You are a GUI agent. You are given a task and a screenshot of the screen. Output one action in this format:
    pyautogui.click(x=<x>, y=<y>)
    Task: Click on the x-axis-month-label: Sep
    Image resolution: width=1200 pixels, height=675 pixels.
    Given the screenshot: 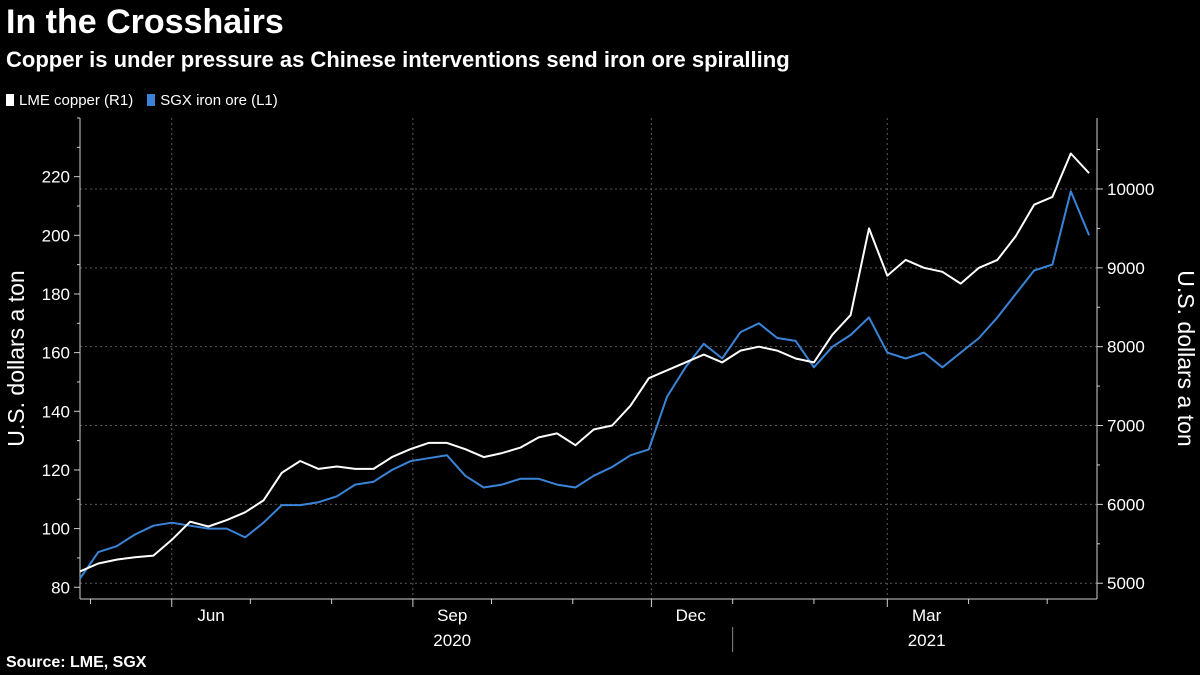 What is the action you would take?
    pyautogui.click(x=452, y=615)
    